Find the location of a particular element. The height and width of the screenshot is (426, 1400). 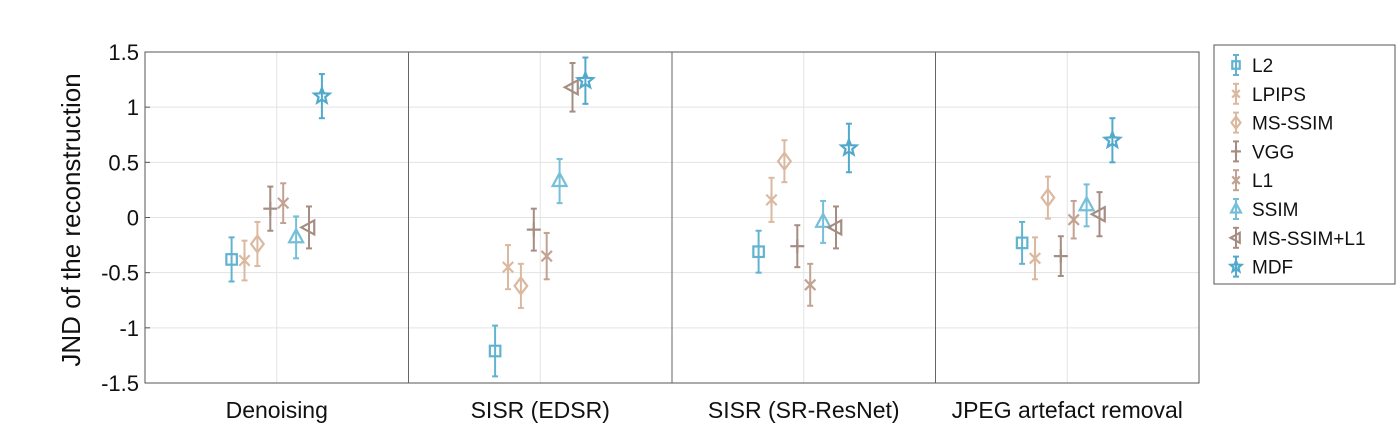

legend: L2 LPIPS MS-SSIM VGG L1 SSIM MS-SSIM+L1 MDF is located at coordinates (1304, 164).